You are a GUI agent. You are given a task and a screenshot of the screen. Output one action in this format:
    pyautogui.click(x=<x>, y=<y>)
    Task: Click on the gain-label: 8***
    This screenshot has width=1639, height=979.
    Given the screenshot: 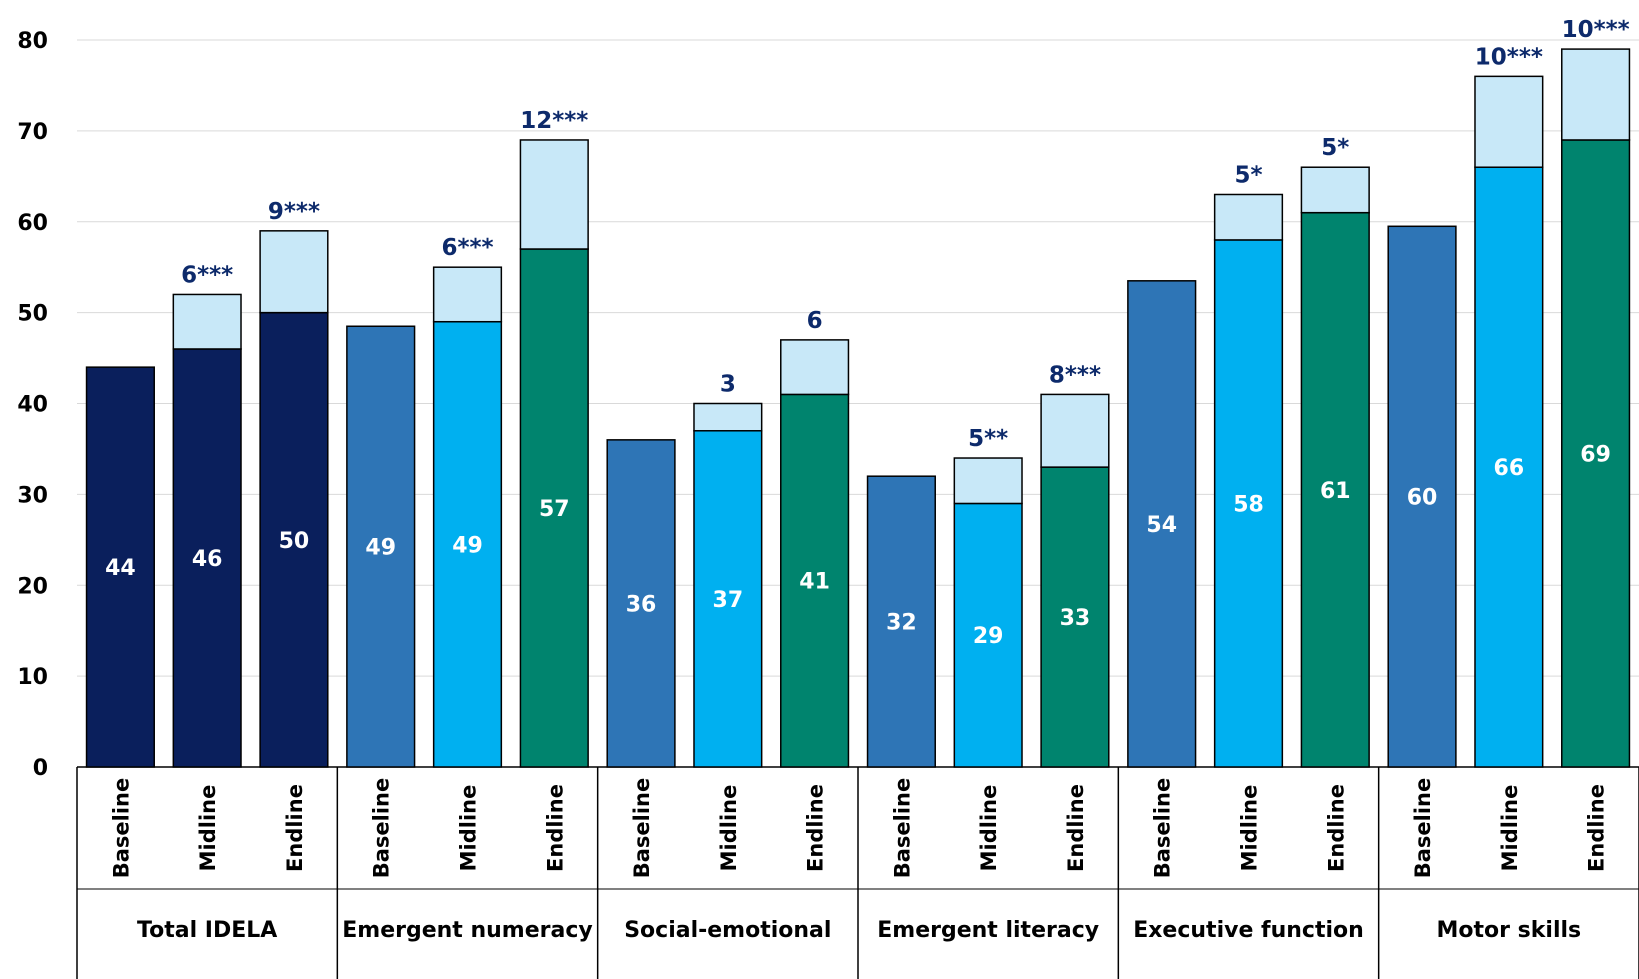 What is the action you would take?
    pyautogui.click(x=1075, y=375)
    